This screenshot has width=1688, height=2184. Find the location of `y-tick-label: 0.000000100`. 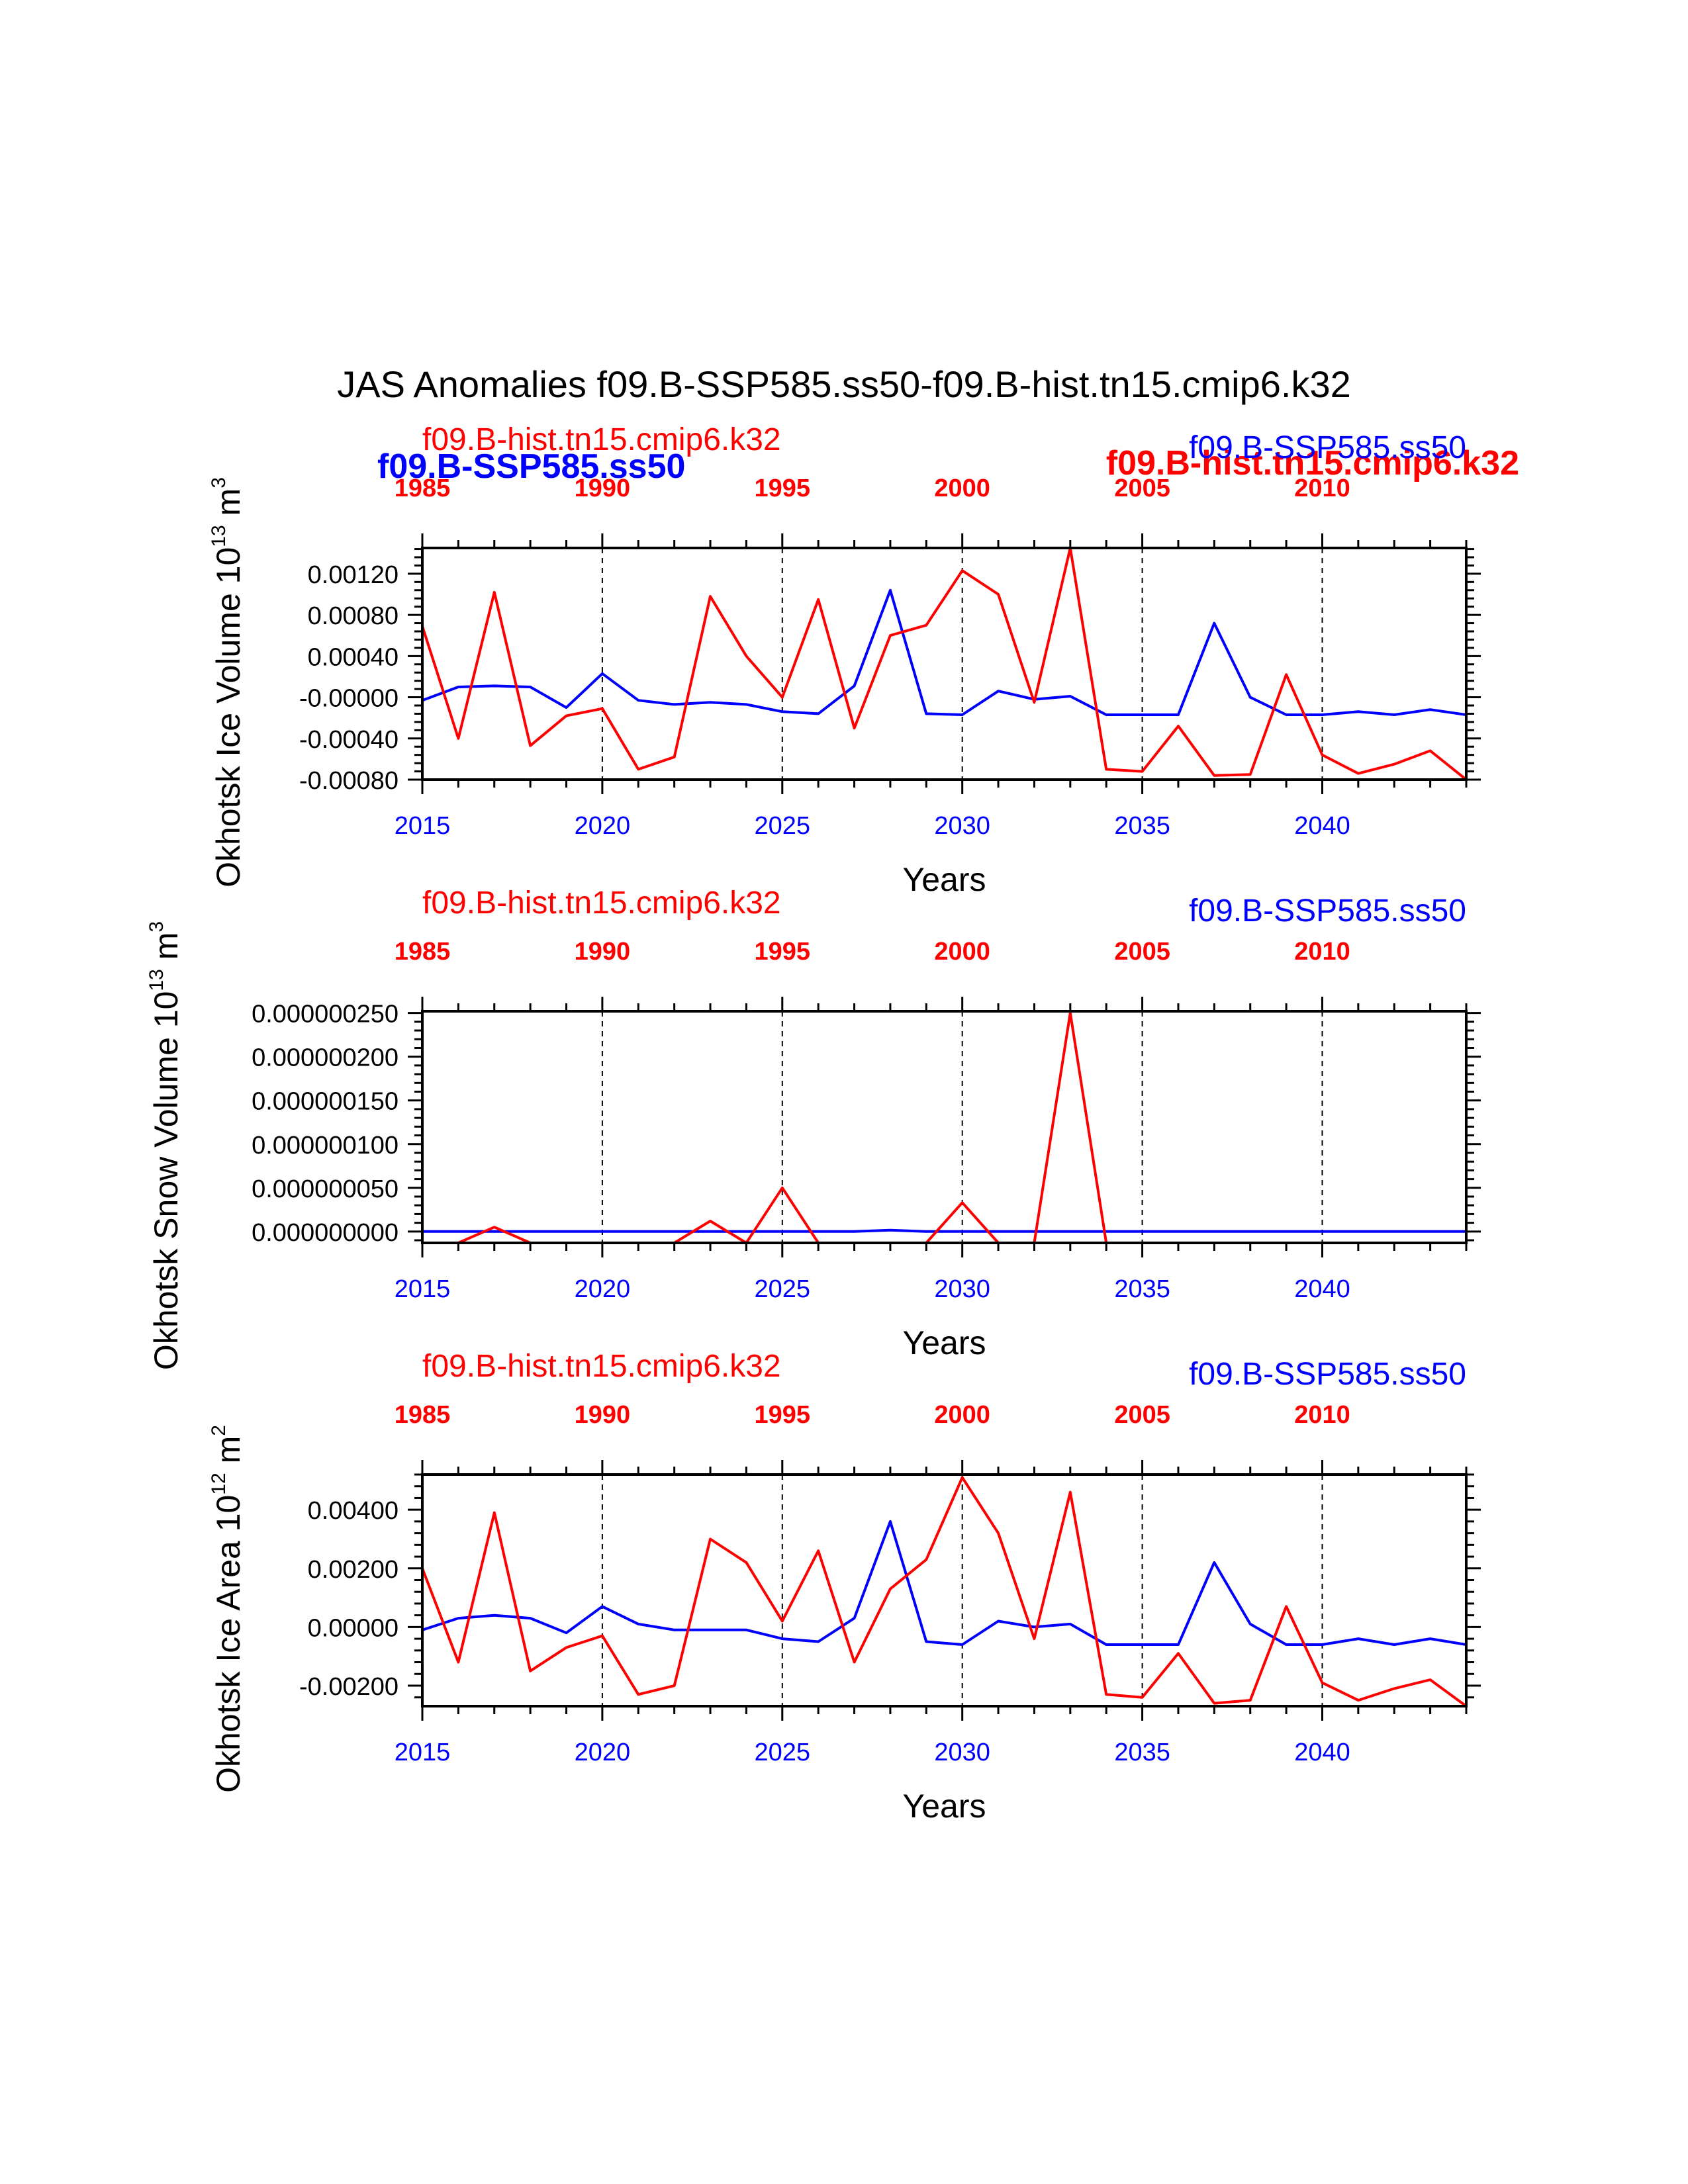

y-tick-label: 0.000000100 is located at coordinates (325, 1146).